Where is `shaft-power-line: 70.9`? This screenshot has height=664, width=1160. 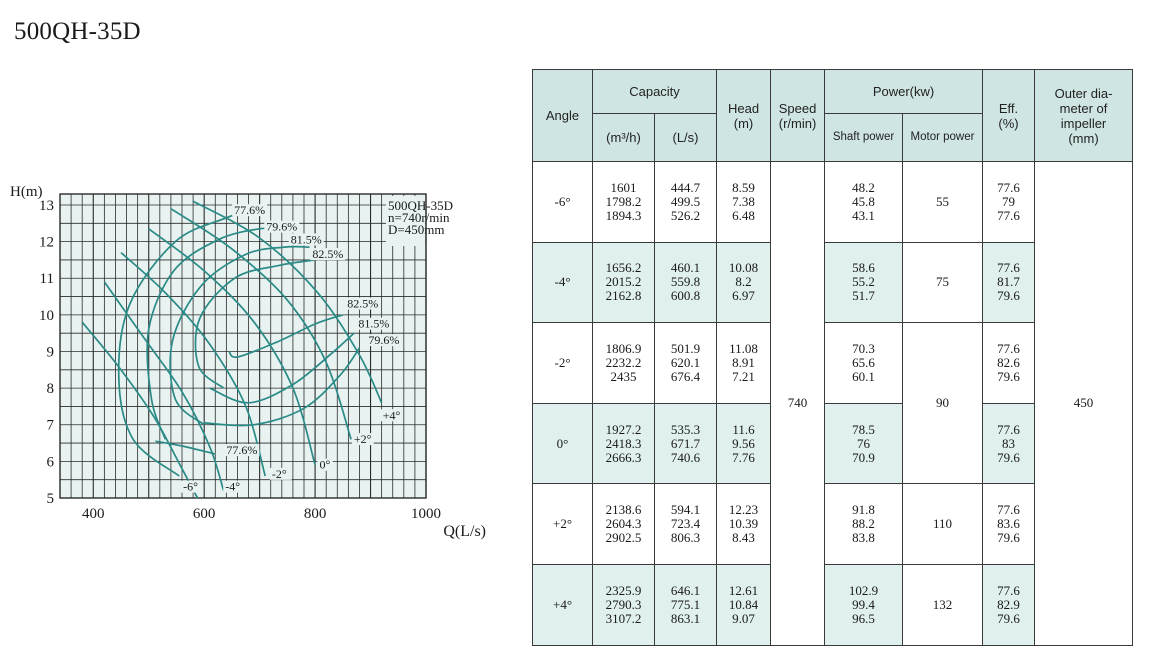 shaft-power-line: 70.9 is located at coordinates (863, 457).